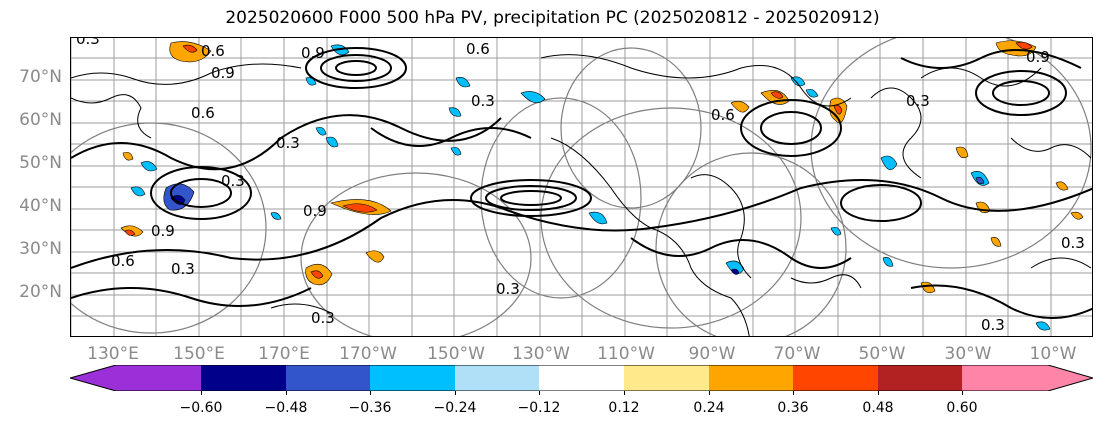 The width and height of the screenshot is (1105, 429). What do you see at coordinates (456, 354) in the screenshot?
I see `lon-label-150w: 150°W` at bounding box center [456, 354].